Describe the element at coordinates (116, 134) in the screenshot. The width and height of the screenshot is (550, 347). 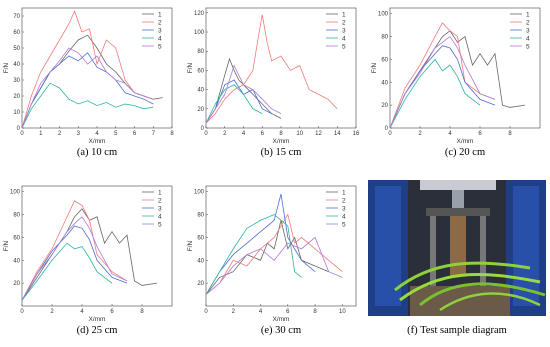
I see `x-tick-label: 5` at that location.